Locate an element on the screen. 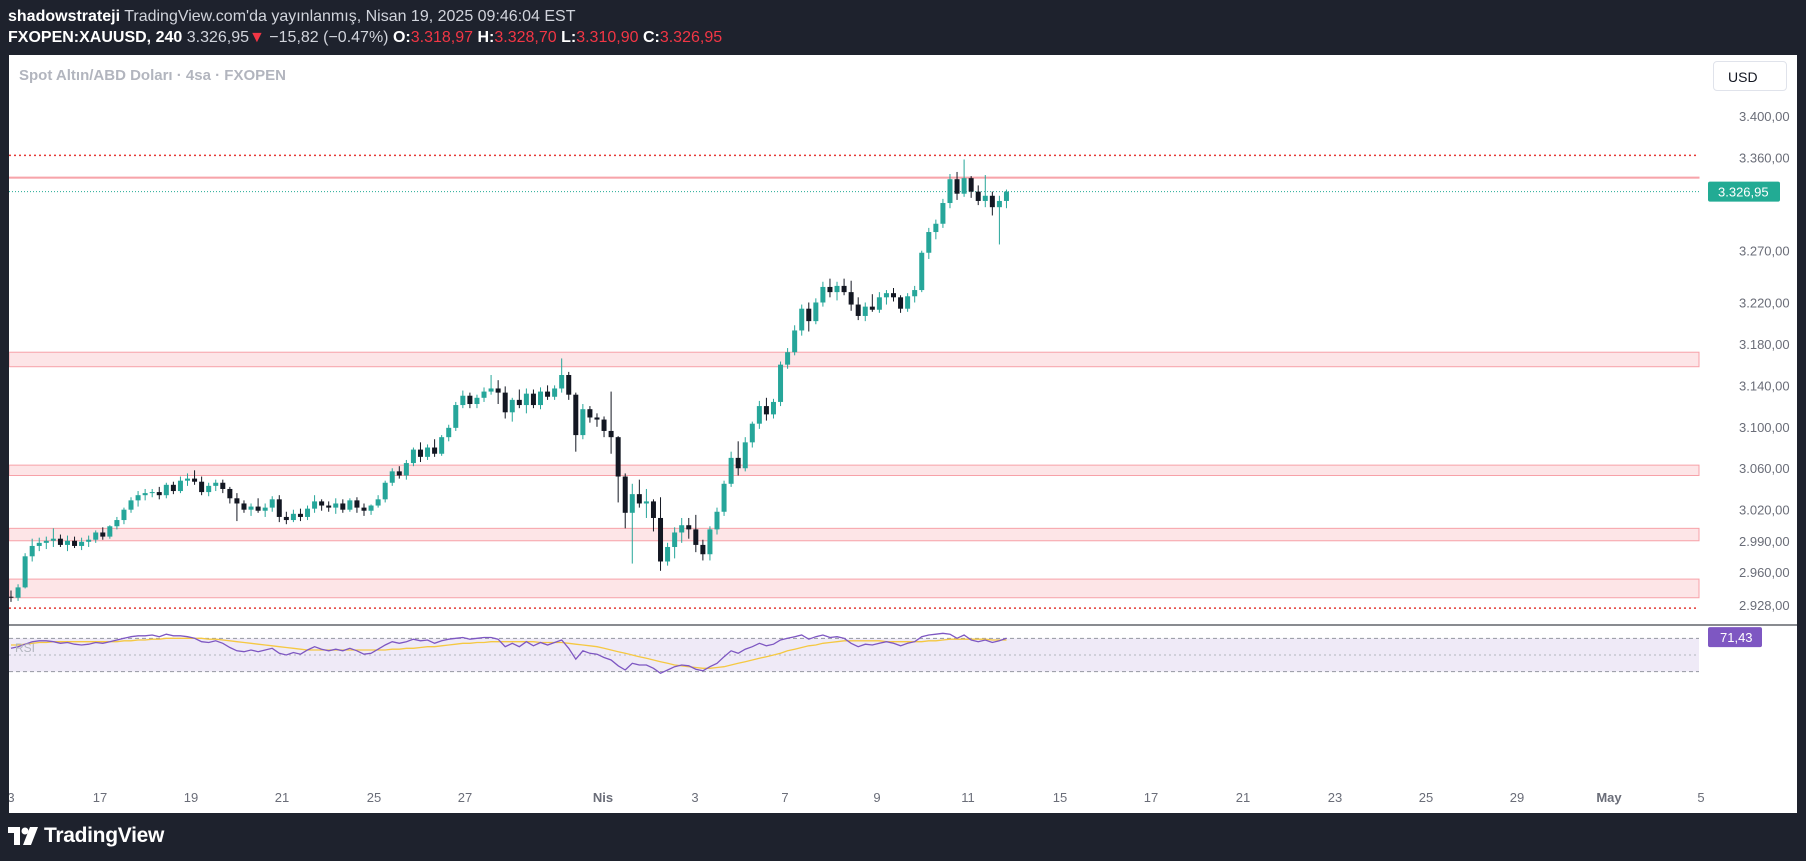 The width and height of the screenshot is (1806, 861). author-name: shadowstrateji is located at coordinates (64, 16).